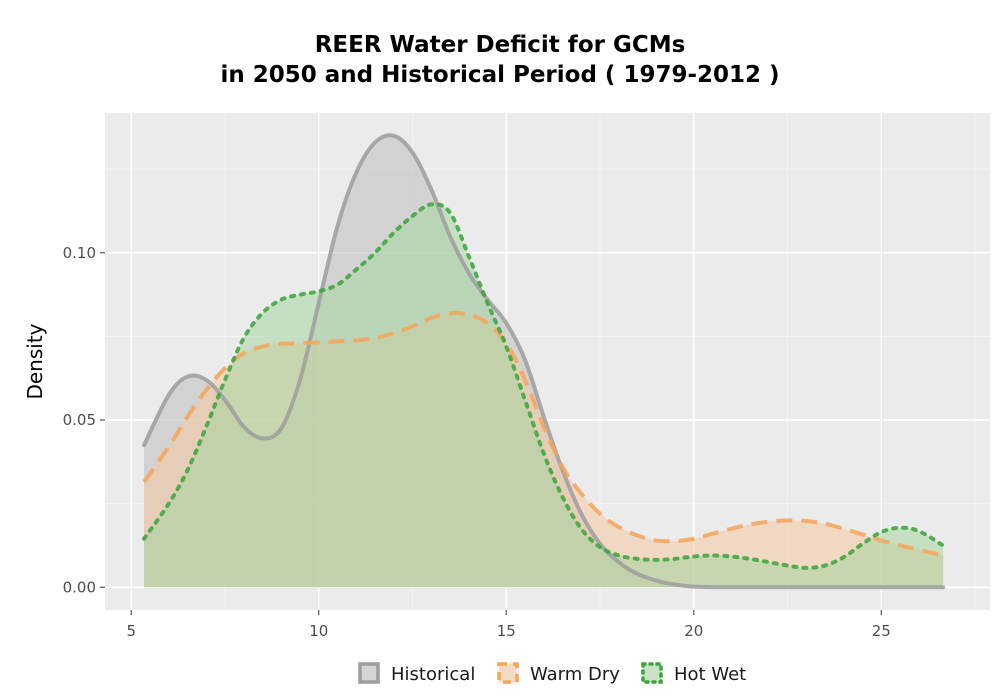 The height and width of the screenshot is (700, 1000). I want to click on x-tick-label: 25, so click(881, 631).